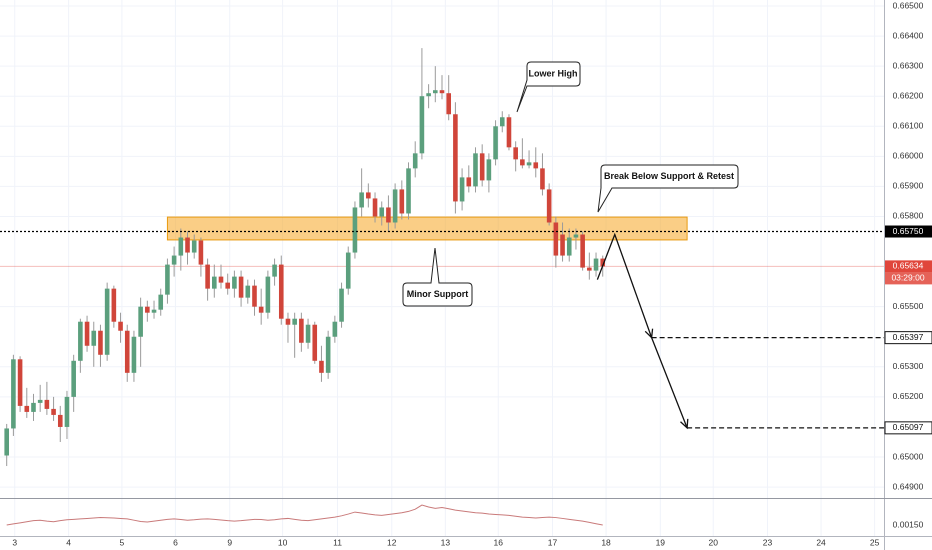 Image resolution: width=932 pixels, height=550 pixels. Describe the element at coordinates (68, 542) in the screenshot. I see `x-tick-label: 4` at that location.